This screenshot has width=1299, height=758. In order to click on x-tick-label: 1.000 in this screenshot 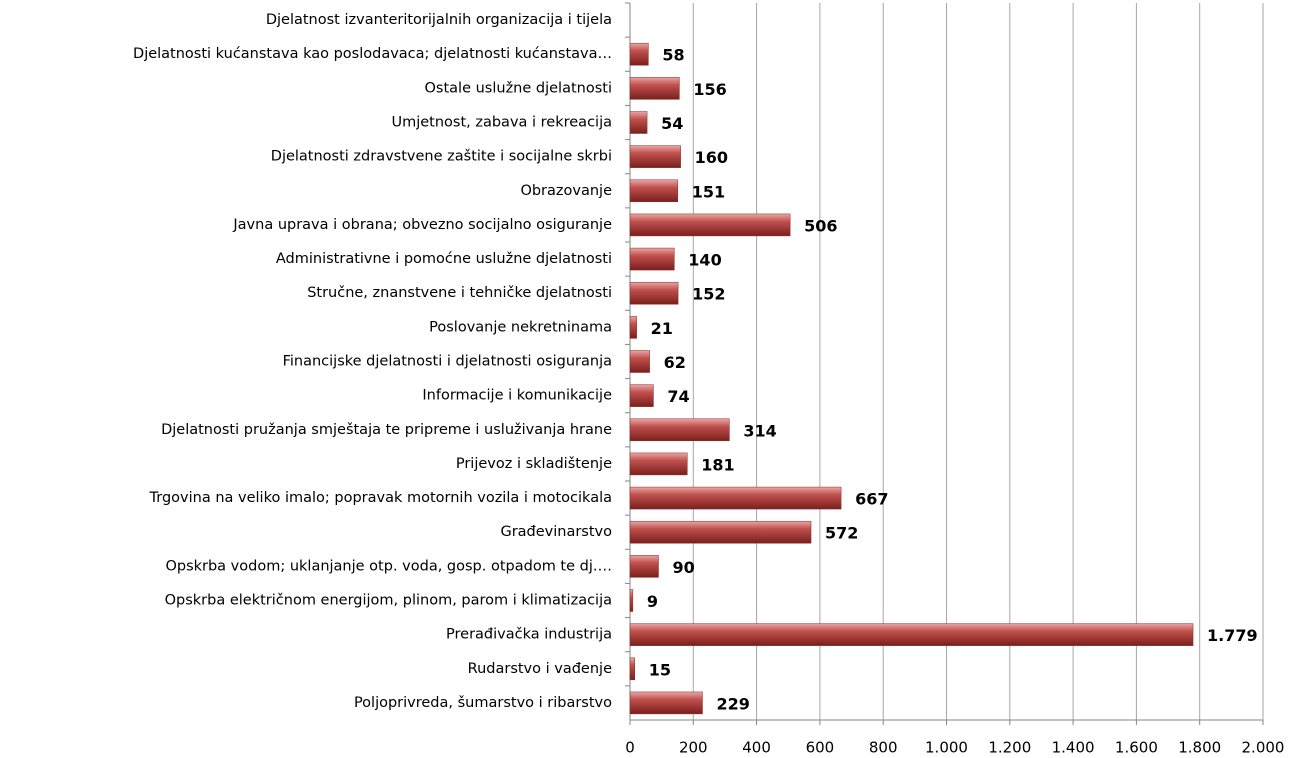, I will do `click(946, 748)`.